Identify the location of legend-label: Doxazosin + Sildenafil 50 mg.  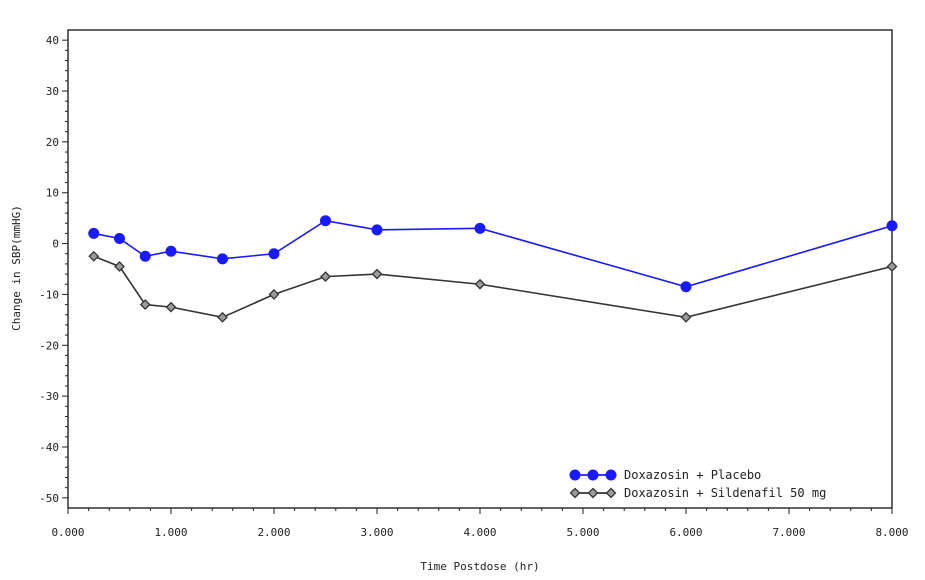
(725, 493).